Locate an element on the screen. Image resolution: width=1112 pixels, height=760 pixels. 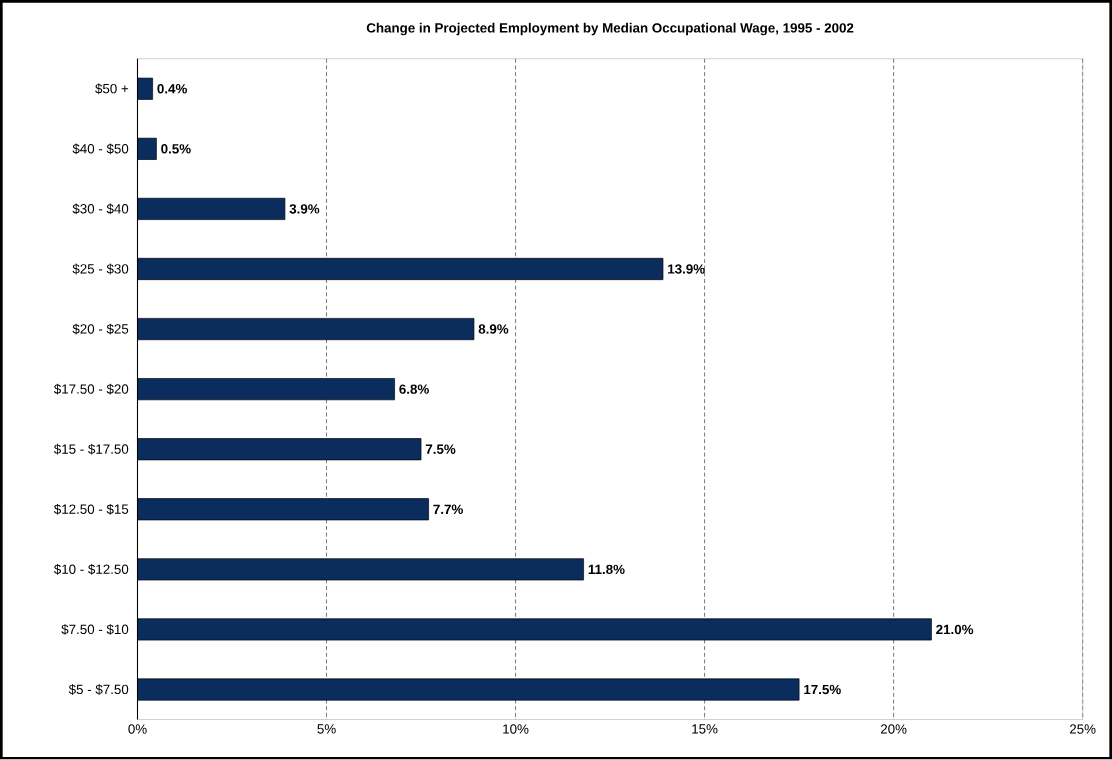
y-tick-label: $12.50 - $15 is located at coordinates (91, 509).